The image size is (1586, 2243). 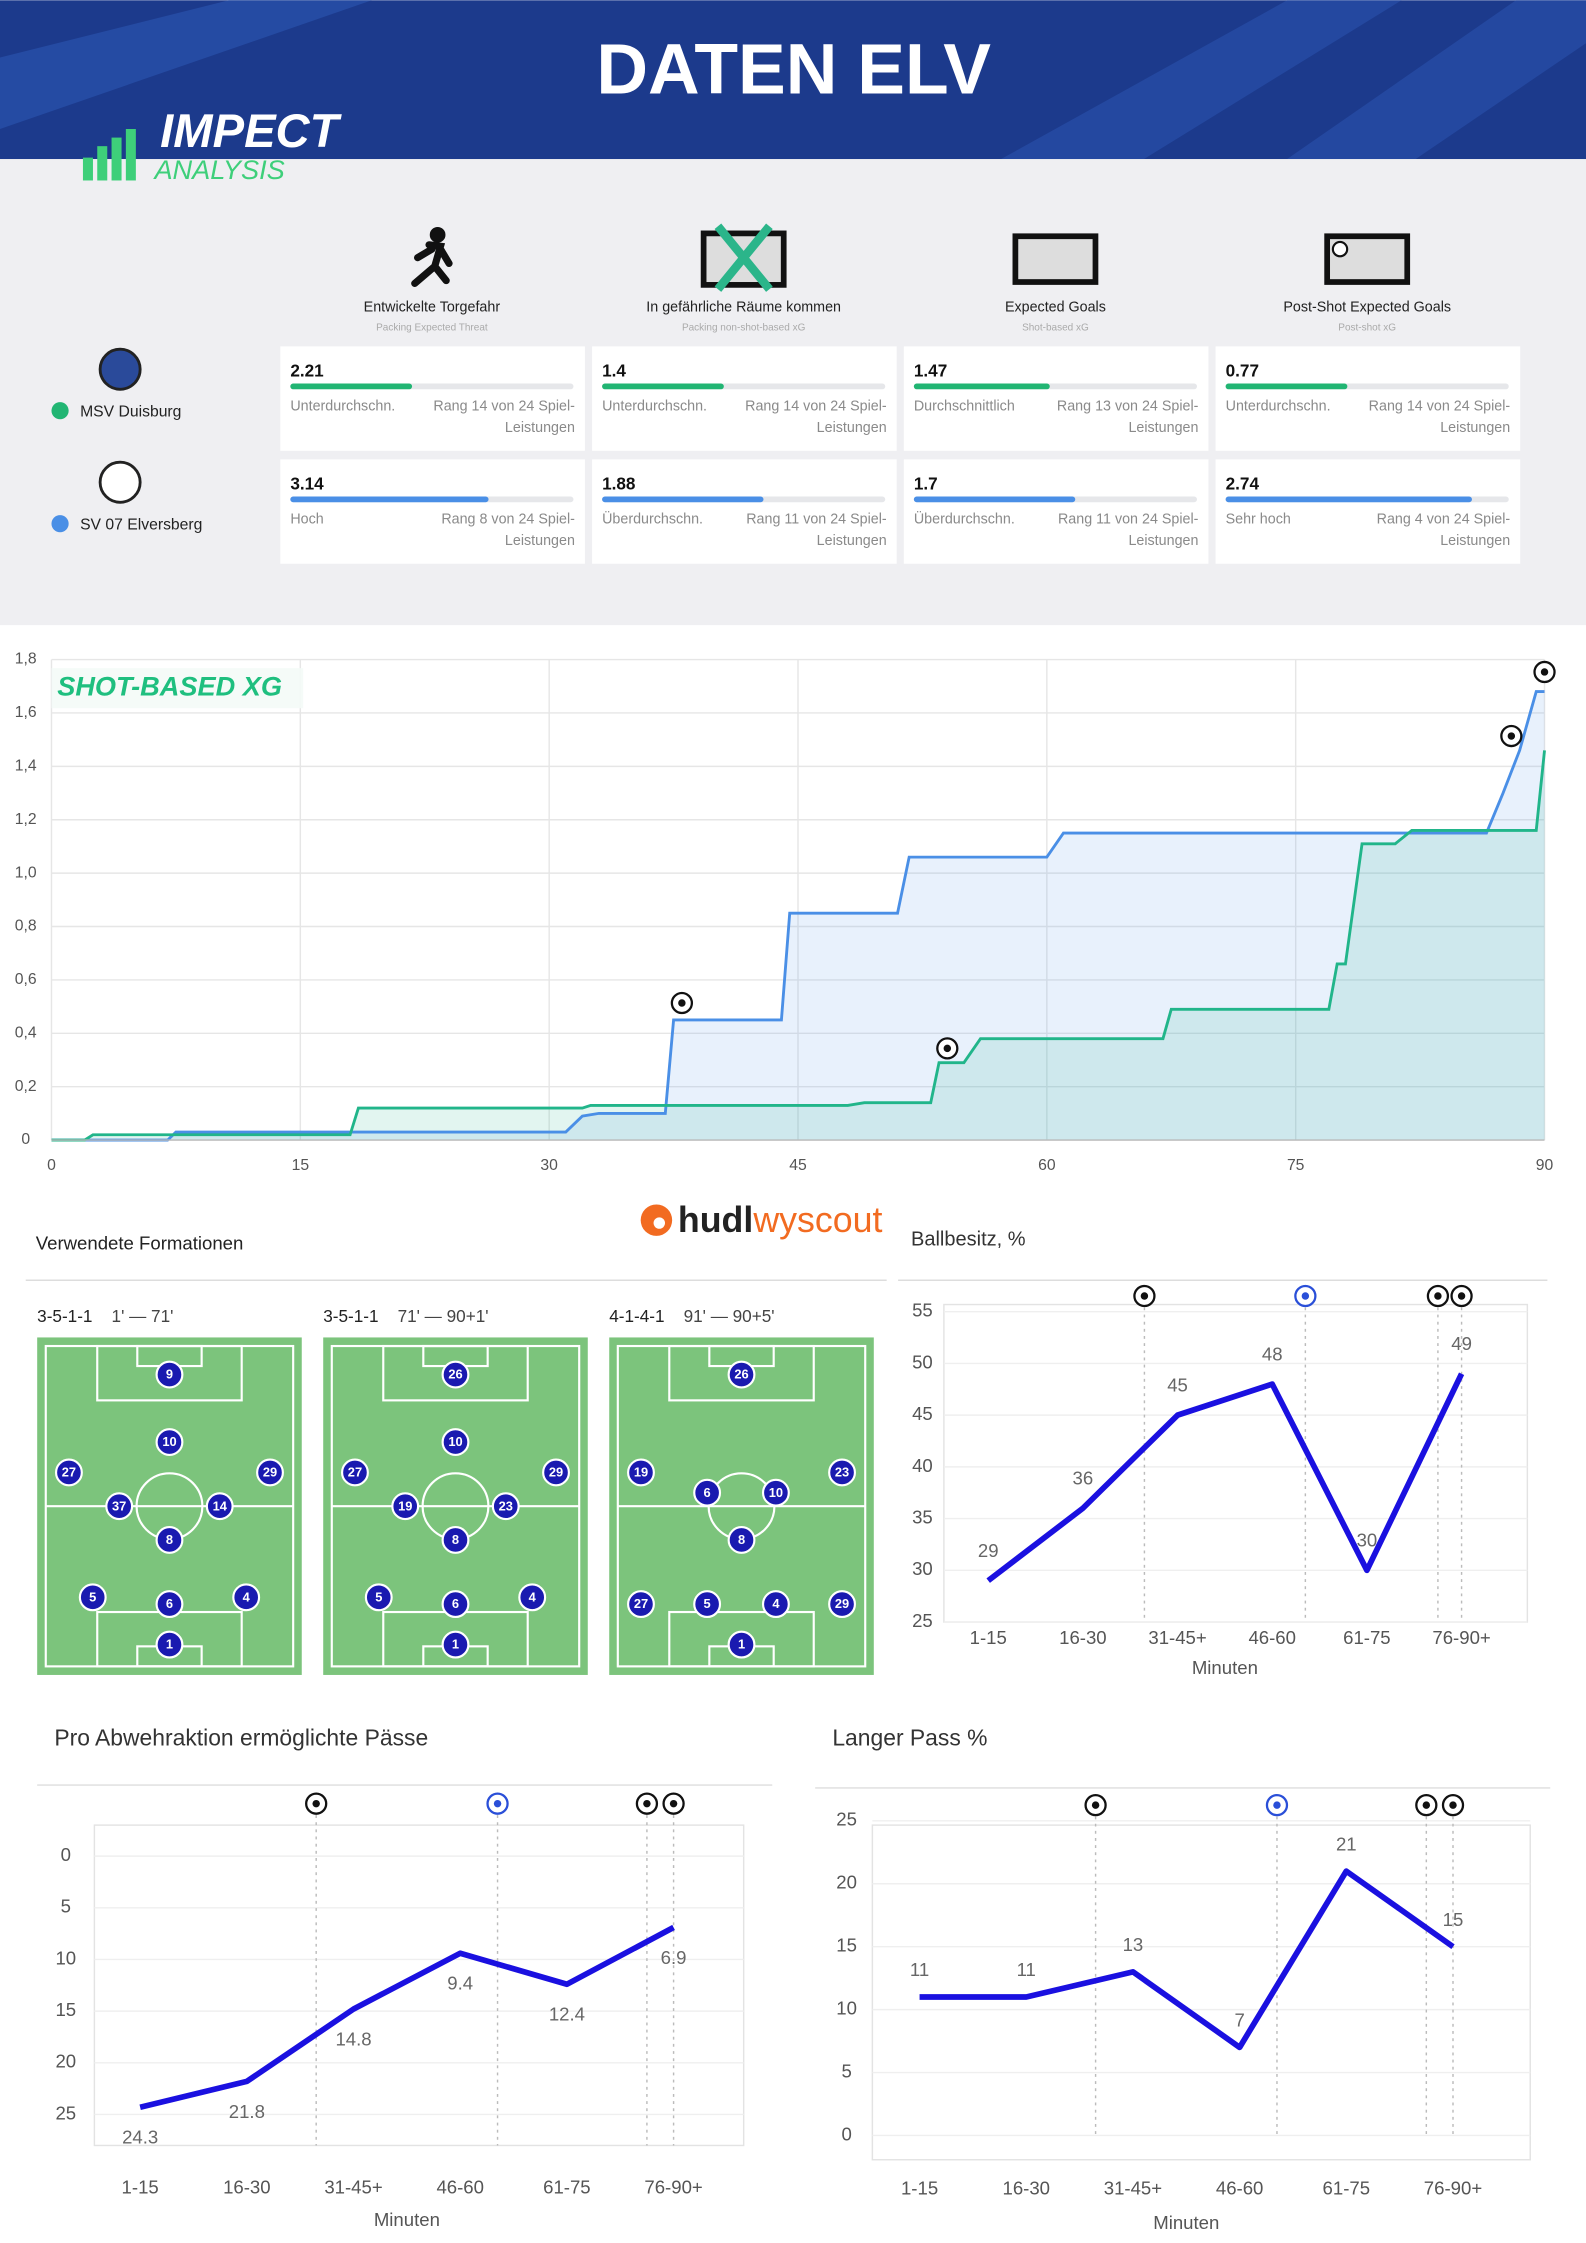 I want to click on metric-value: 2.74, so click(x=1243, y=484).